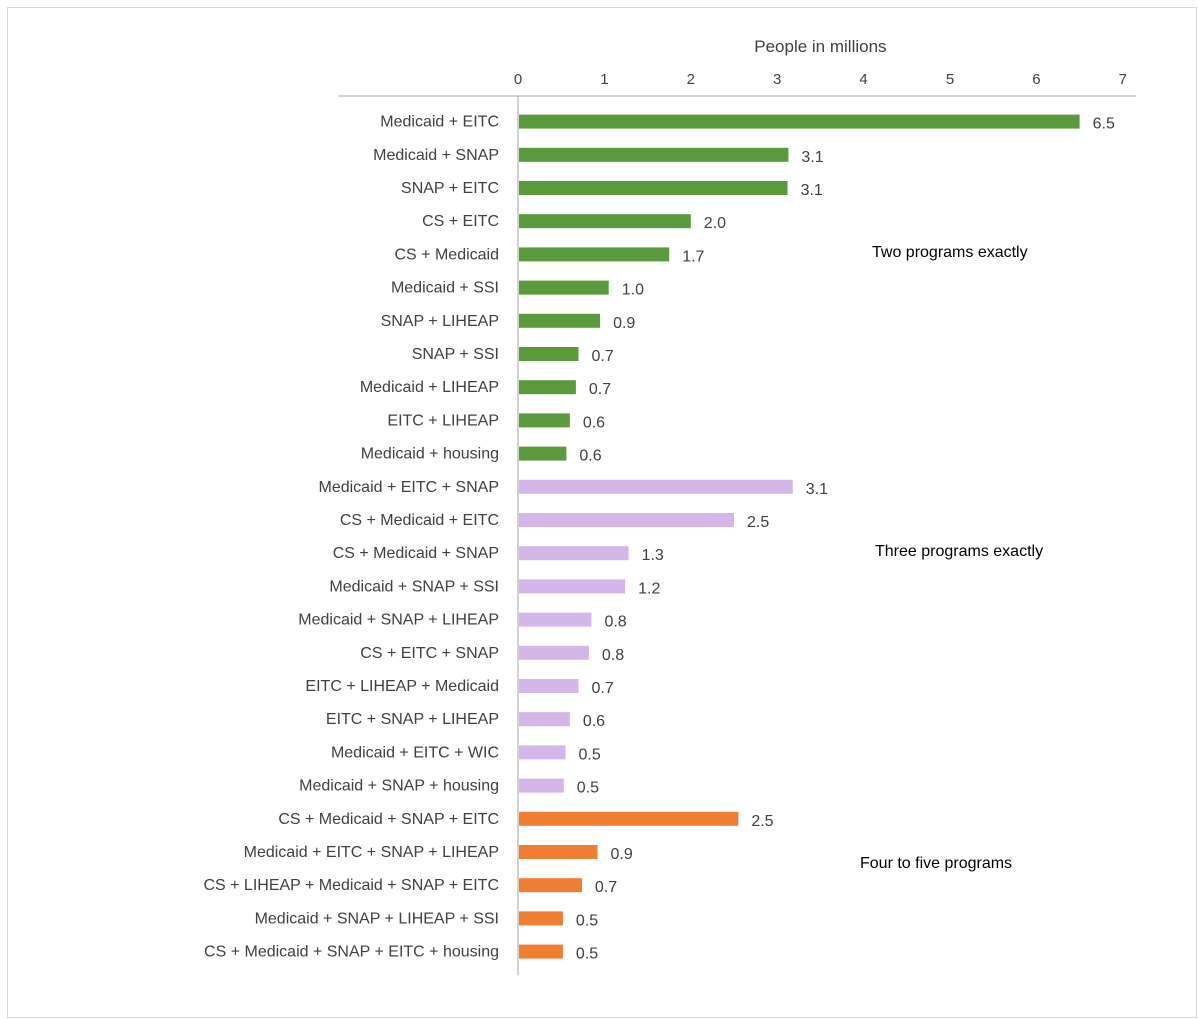 The height and width of the screenshot is (1019, 1198). I want to click on category-label: Medicaid + SNAP, so click(436, 155).